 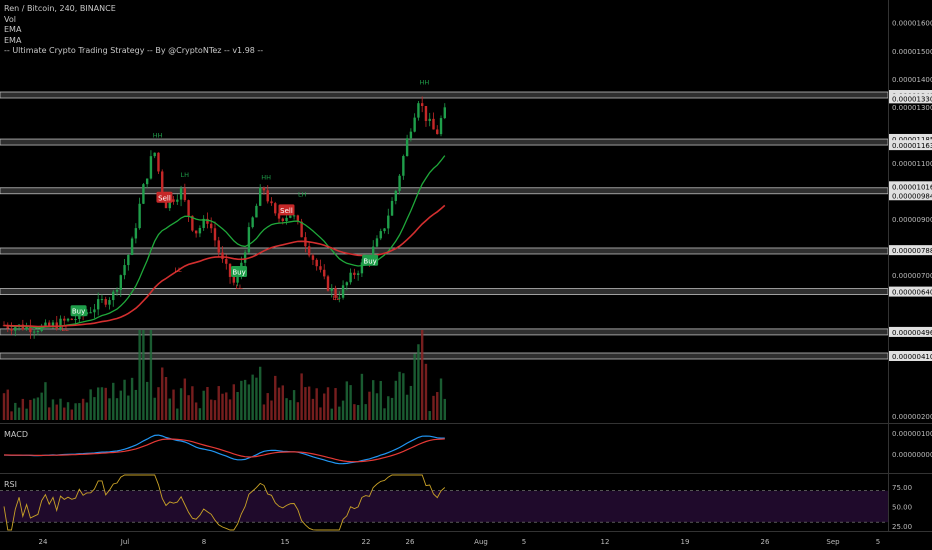 I want to click on level-label: 0.00000410, so click(x=912, y=357).